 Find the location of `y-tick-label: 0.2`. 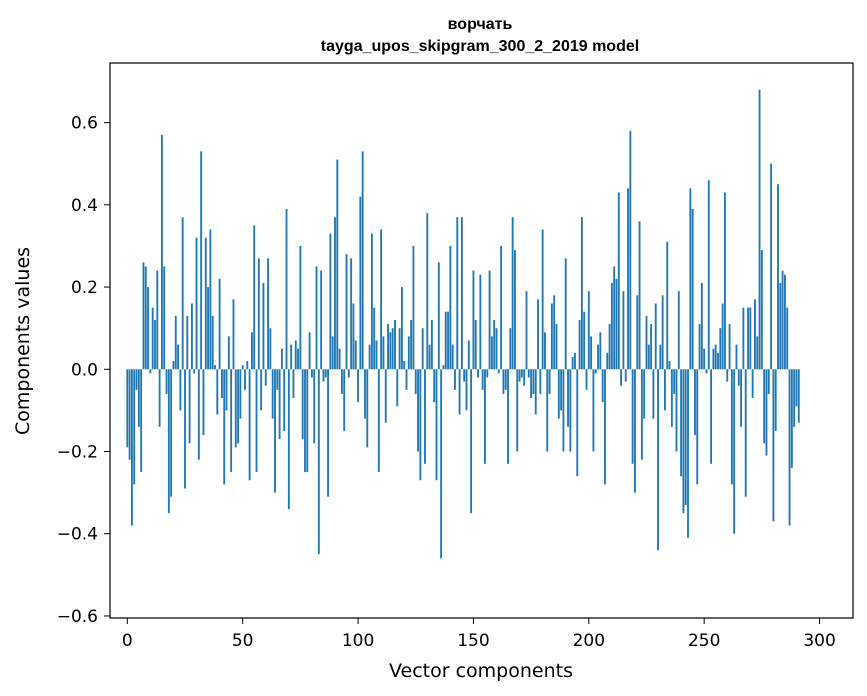

y-tick-label: 0.2 is located at coordinates (84, 288).